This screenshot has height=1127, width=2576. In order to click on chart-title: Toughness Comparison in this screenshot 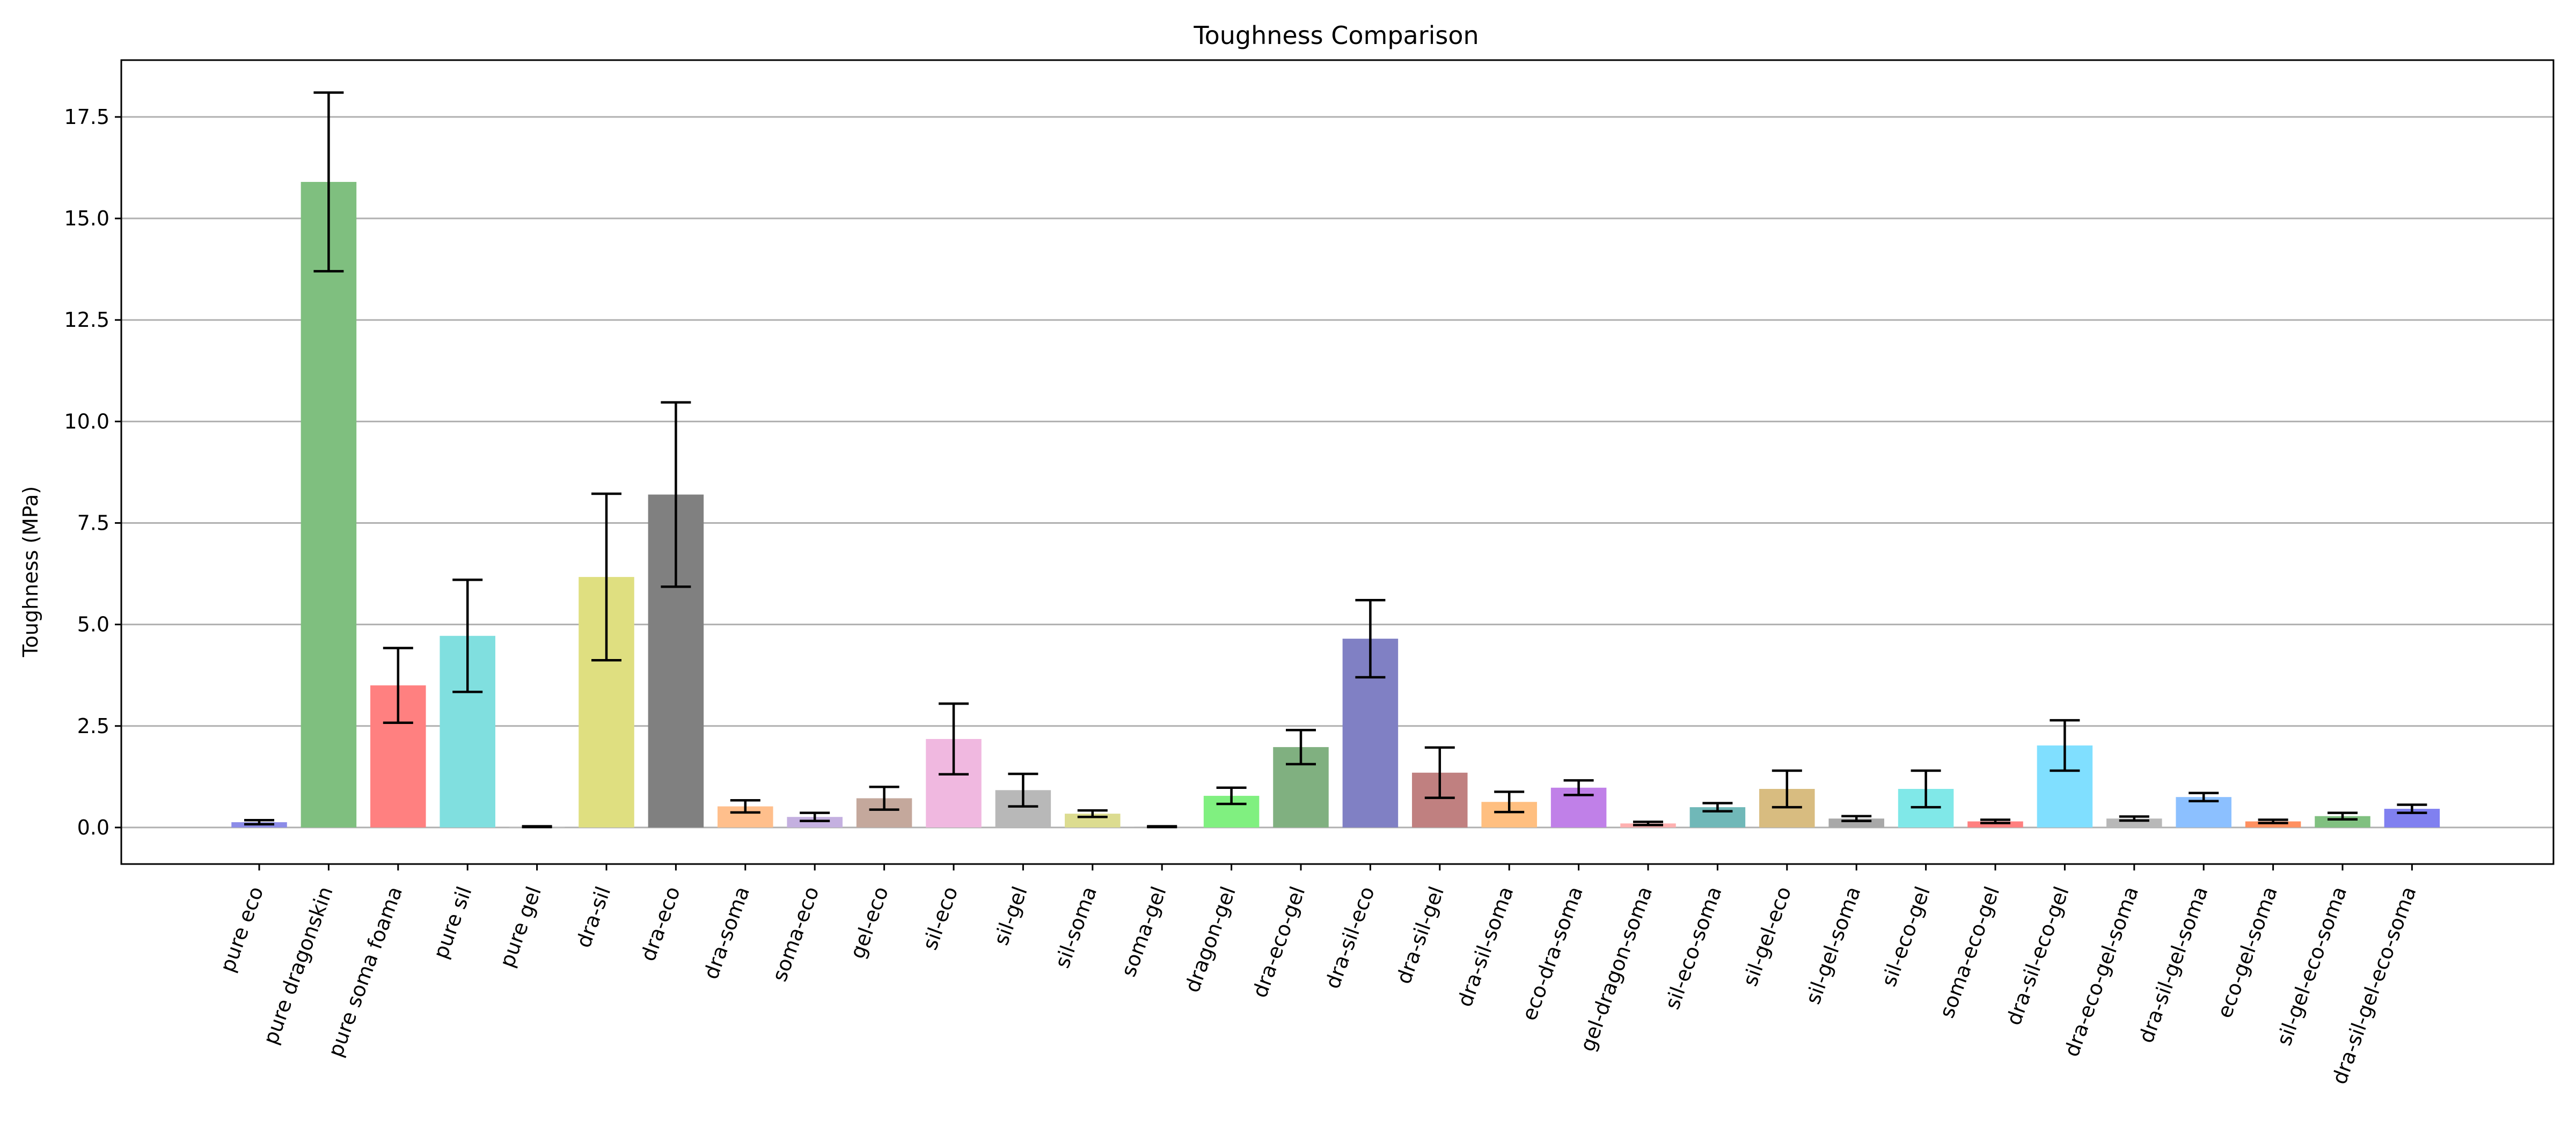, I will do `click(1336, 35)`.